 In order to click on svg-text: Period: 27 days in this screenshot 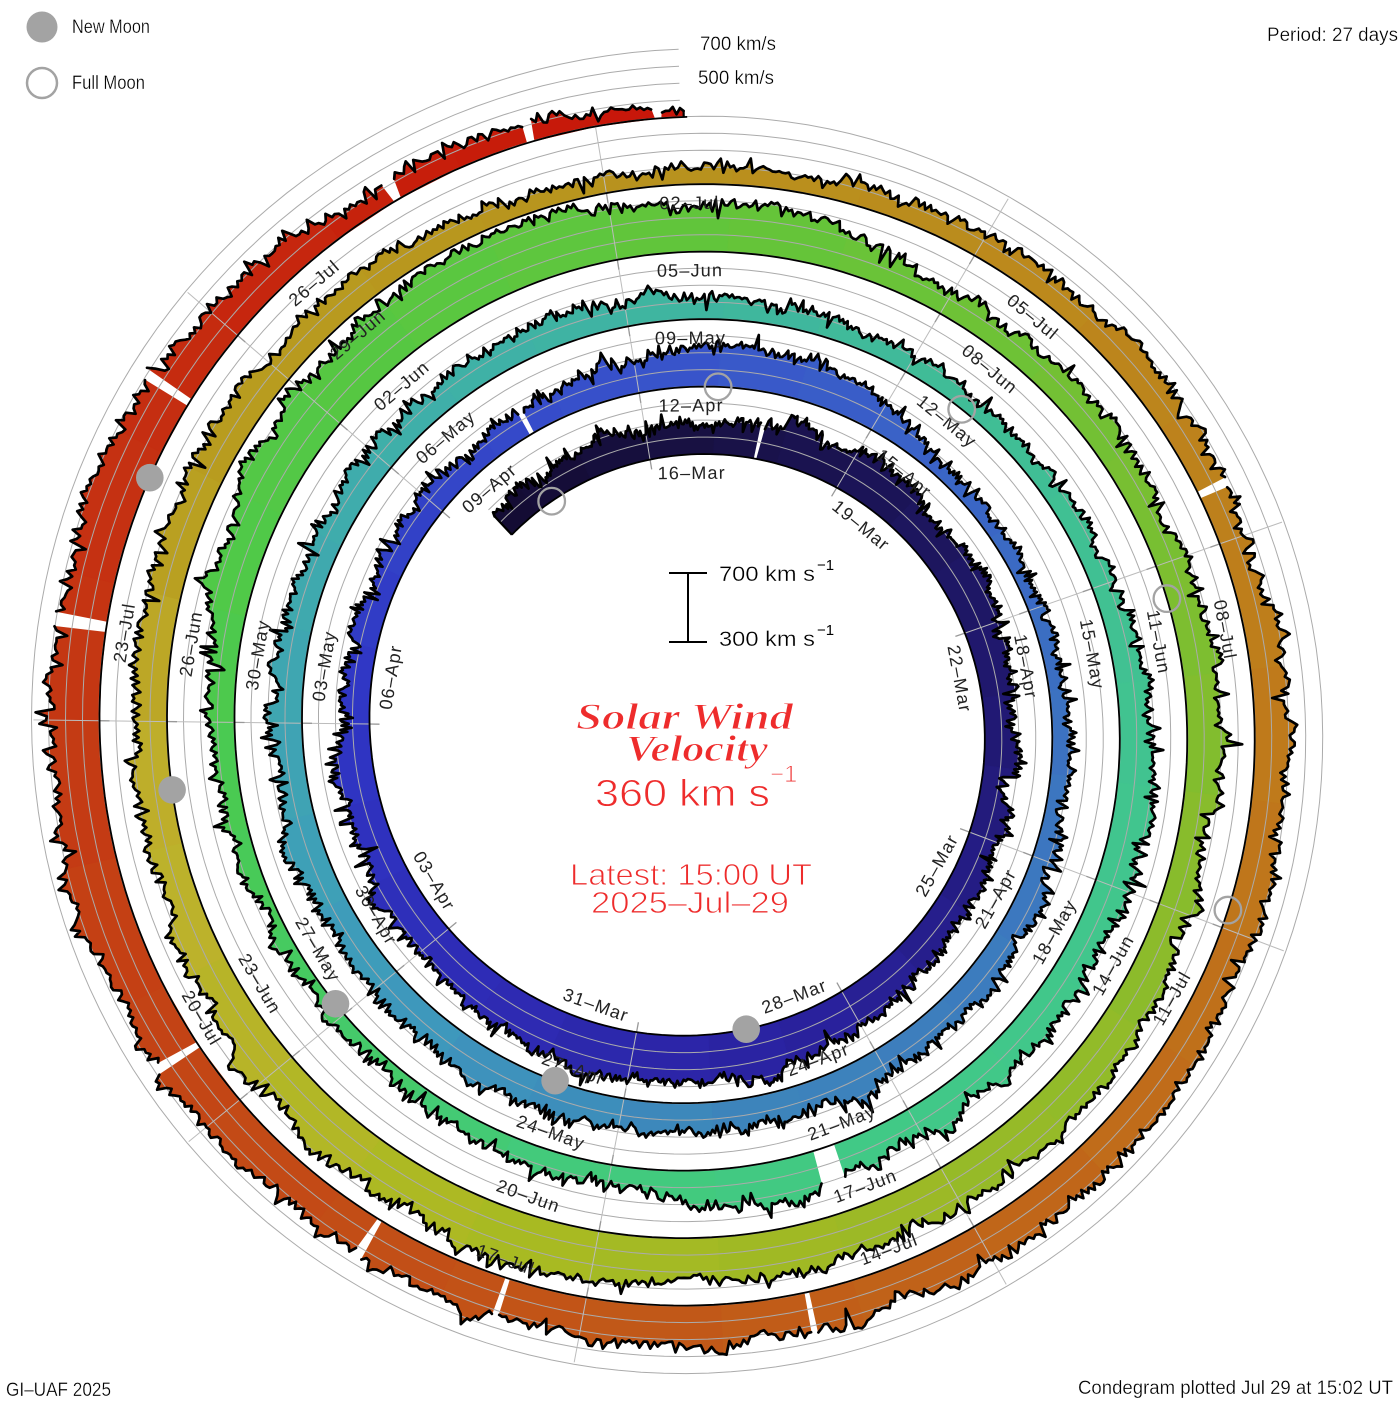, I will do `click(1332, 35)`.